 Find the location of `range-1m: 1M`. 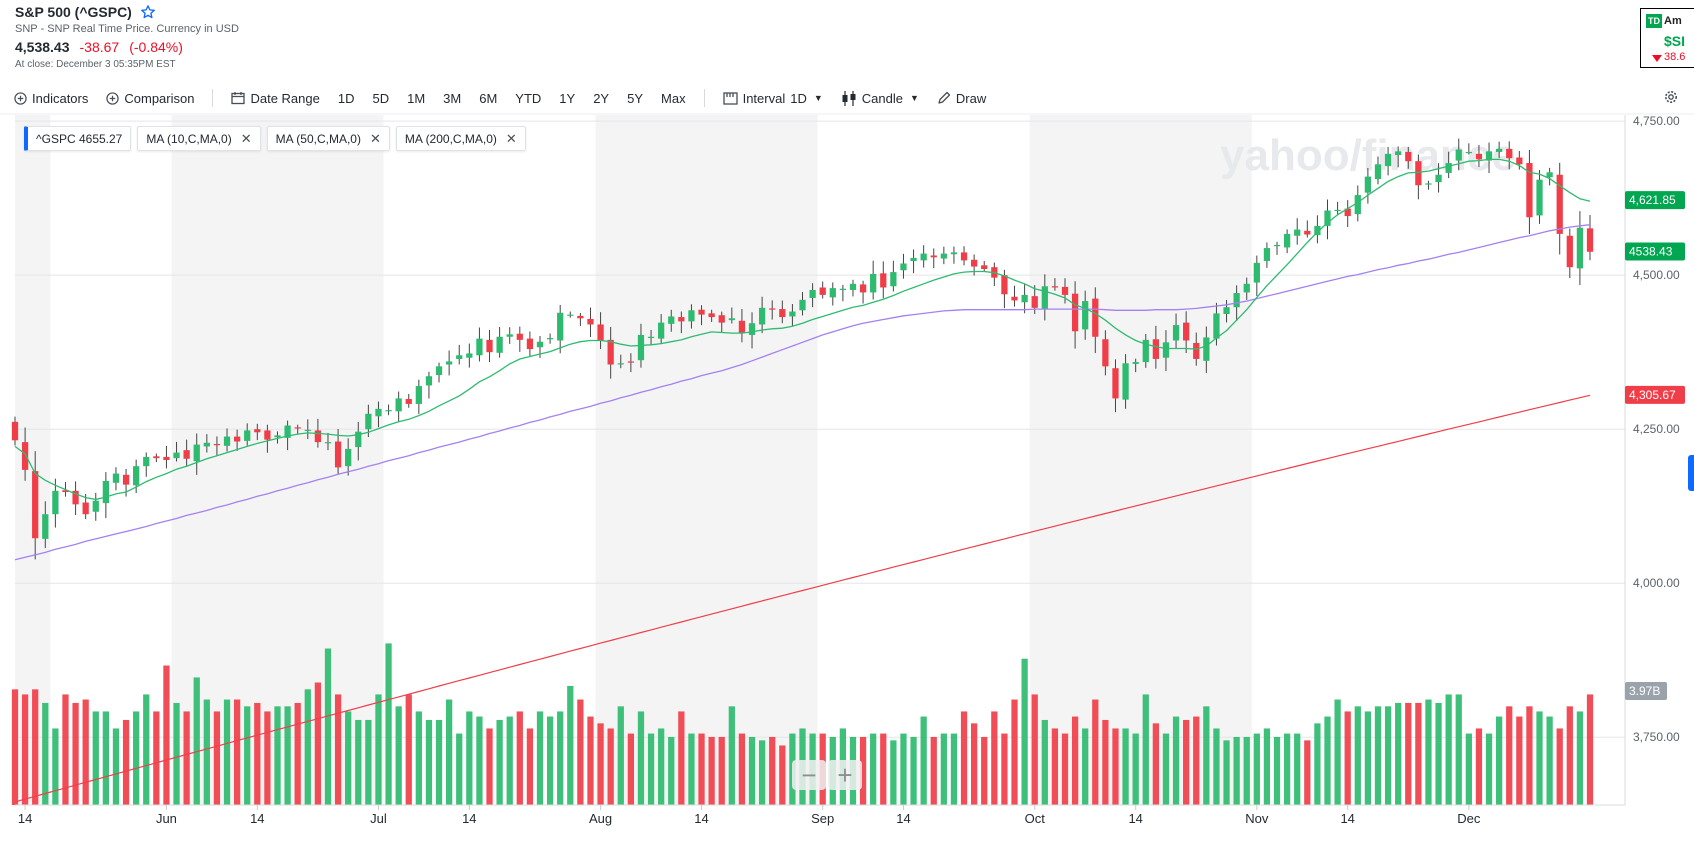

range-1m: 1M is located at coordinates (416, 98).